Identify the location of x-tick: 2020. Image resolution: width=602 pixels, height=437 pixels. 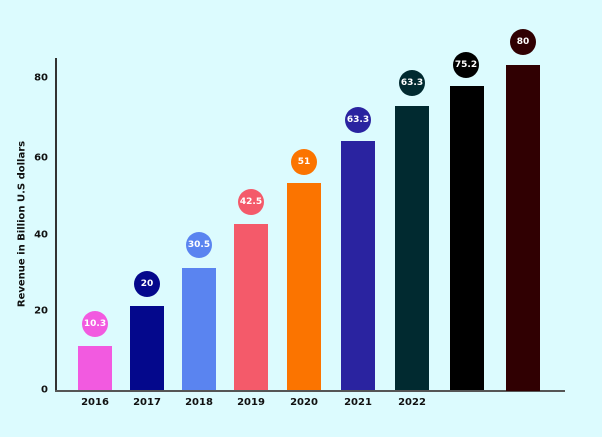
(304, 402).